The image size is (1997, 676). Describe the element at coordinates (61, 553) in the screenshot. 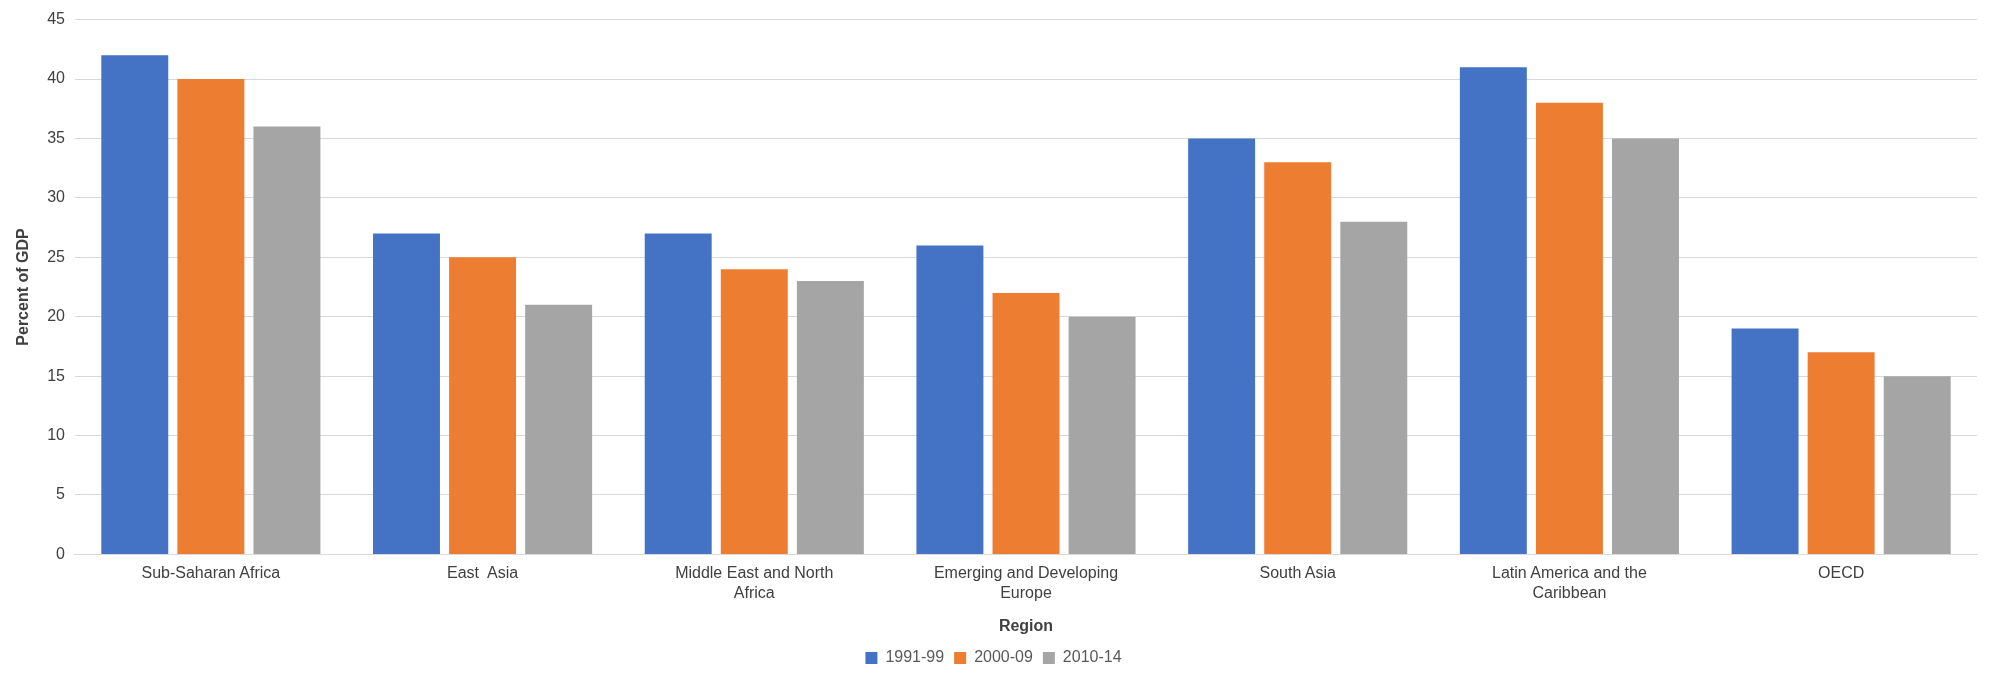

I see `y-tick-label: 0` at that location.